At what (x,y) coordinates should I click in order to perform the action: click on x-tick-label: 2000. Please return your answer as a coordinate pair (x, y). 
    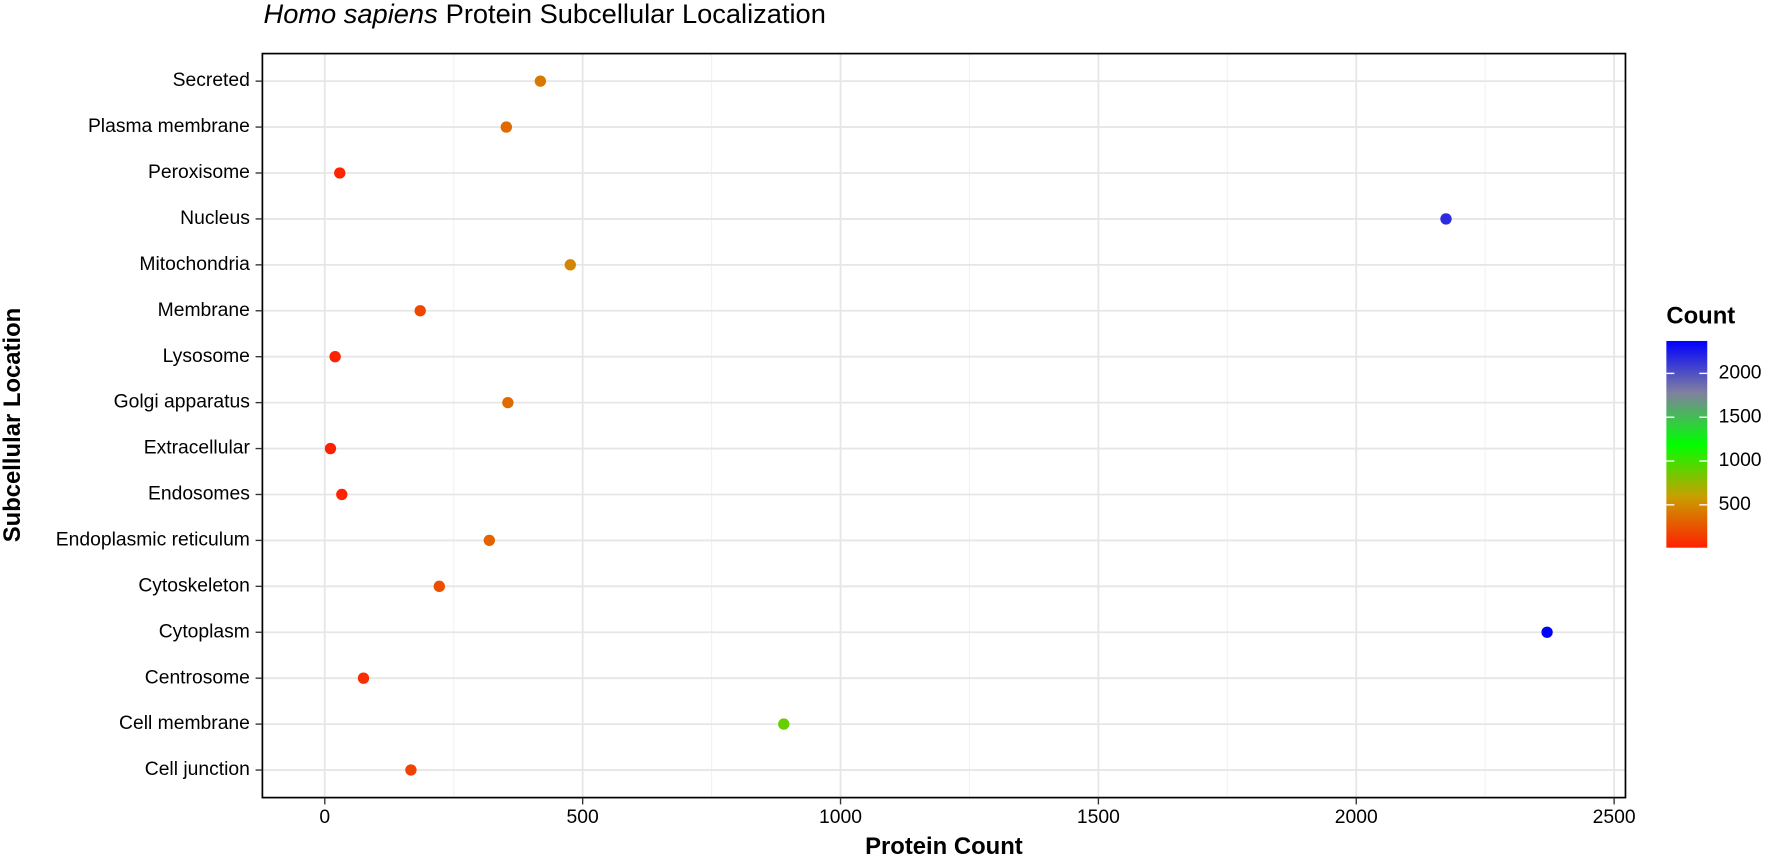
    Looking at the image, I should click on (1356, 817).